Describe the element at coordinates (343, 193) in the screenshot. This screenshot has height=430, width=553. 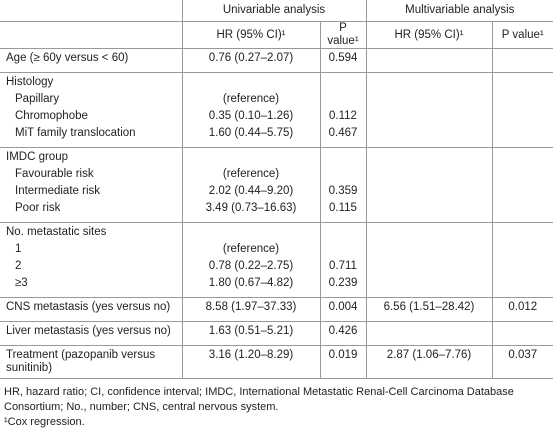
I see `value-cell: 0.359` at that location.